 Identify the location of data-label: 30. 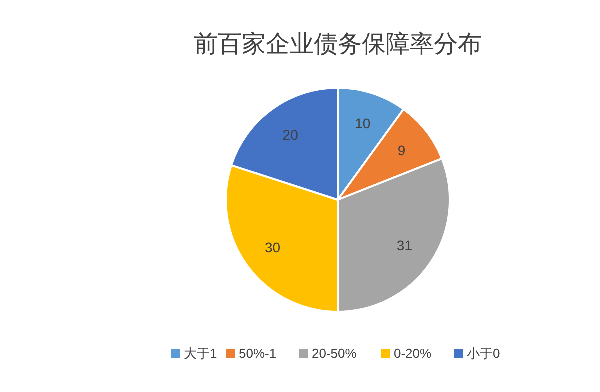
(272, 247).